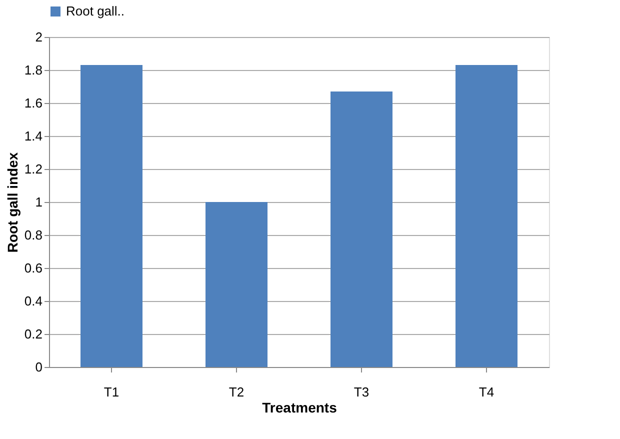  What do you see at coordinates (12, 202) in the screenshot?
I see `y-axis-title: Root gall index` at bounding box center [12, 202].